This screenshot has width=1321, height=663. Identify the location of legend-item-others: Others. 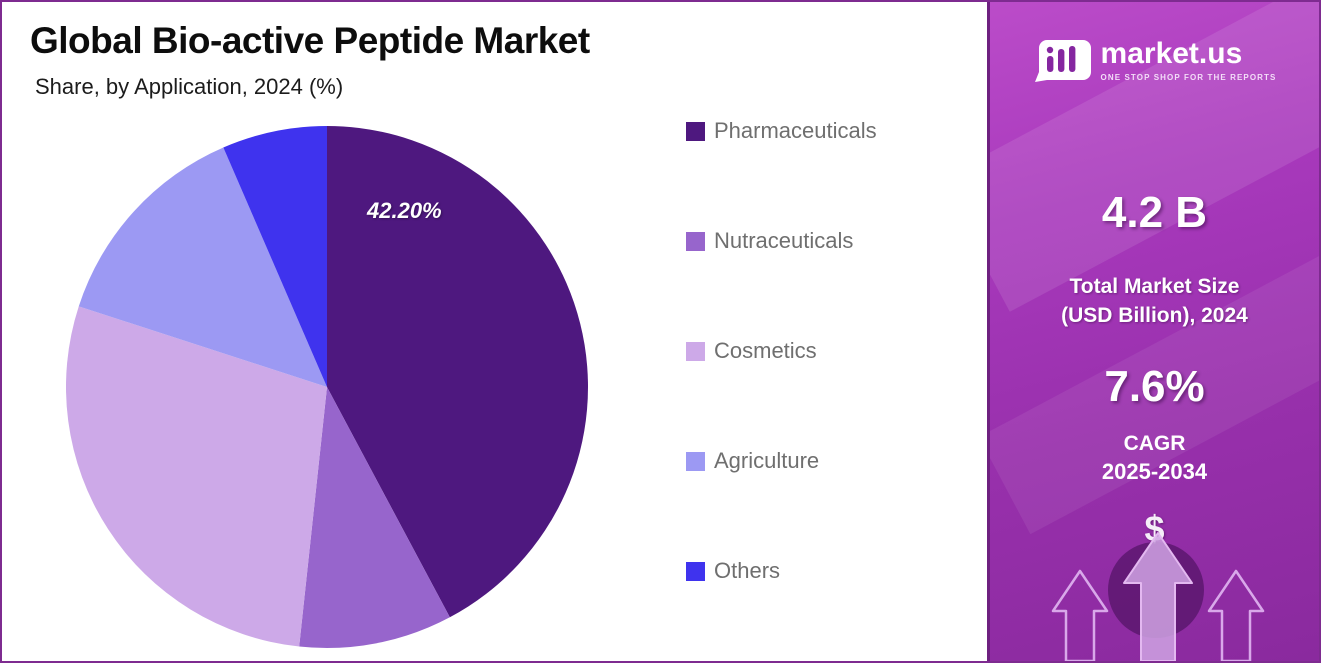
(781, 571).